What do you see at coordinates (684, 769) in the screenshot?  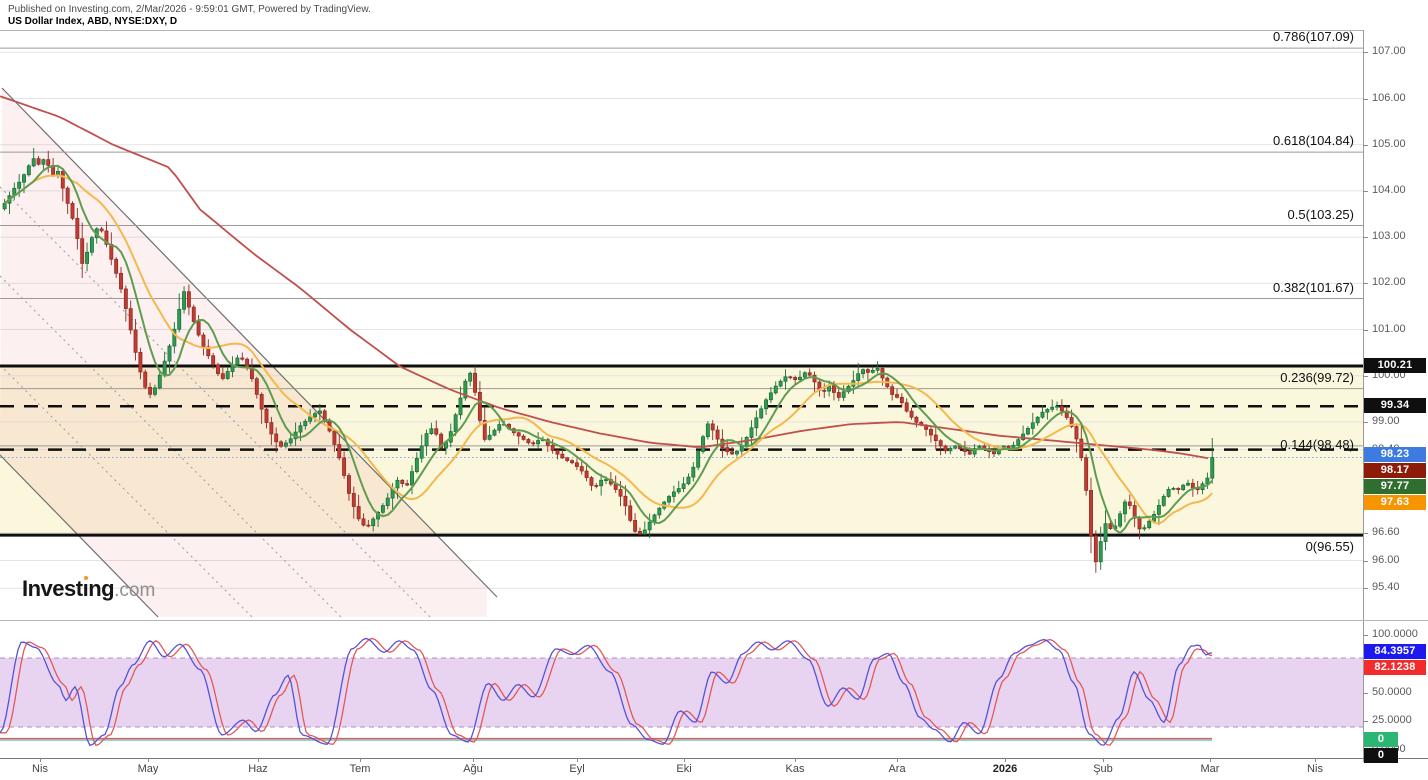 I see `month-label: Eki` at bounding box center [684, 769].